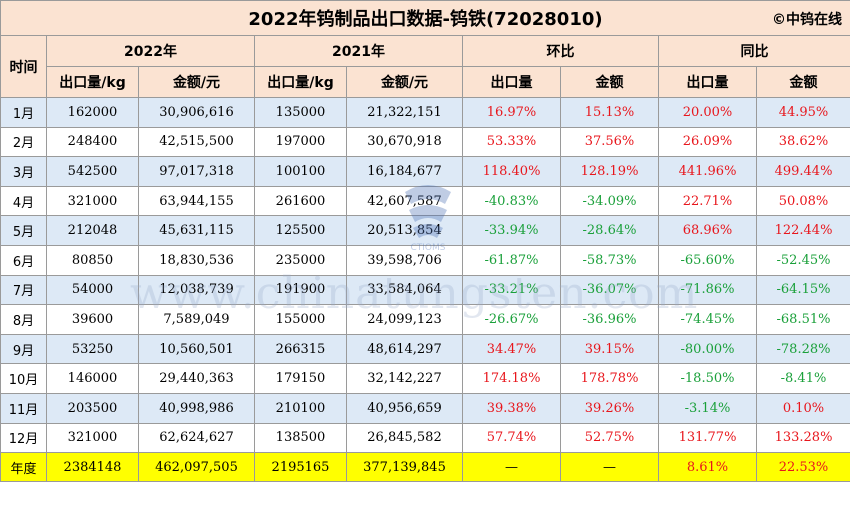 The height and width of the screenshot is (510, 850). I want to click on header-2022: 2022年, so click(150, 51).